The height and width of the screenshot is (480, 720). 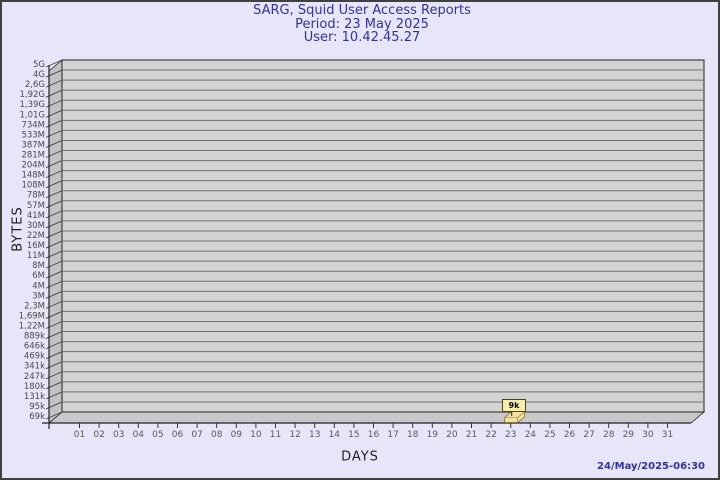 I want to click on y-axis-title: BYTES, so click(x=18, y=229).